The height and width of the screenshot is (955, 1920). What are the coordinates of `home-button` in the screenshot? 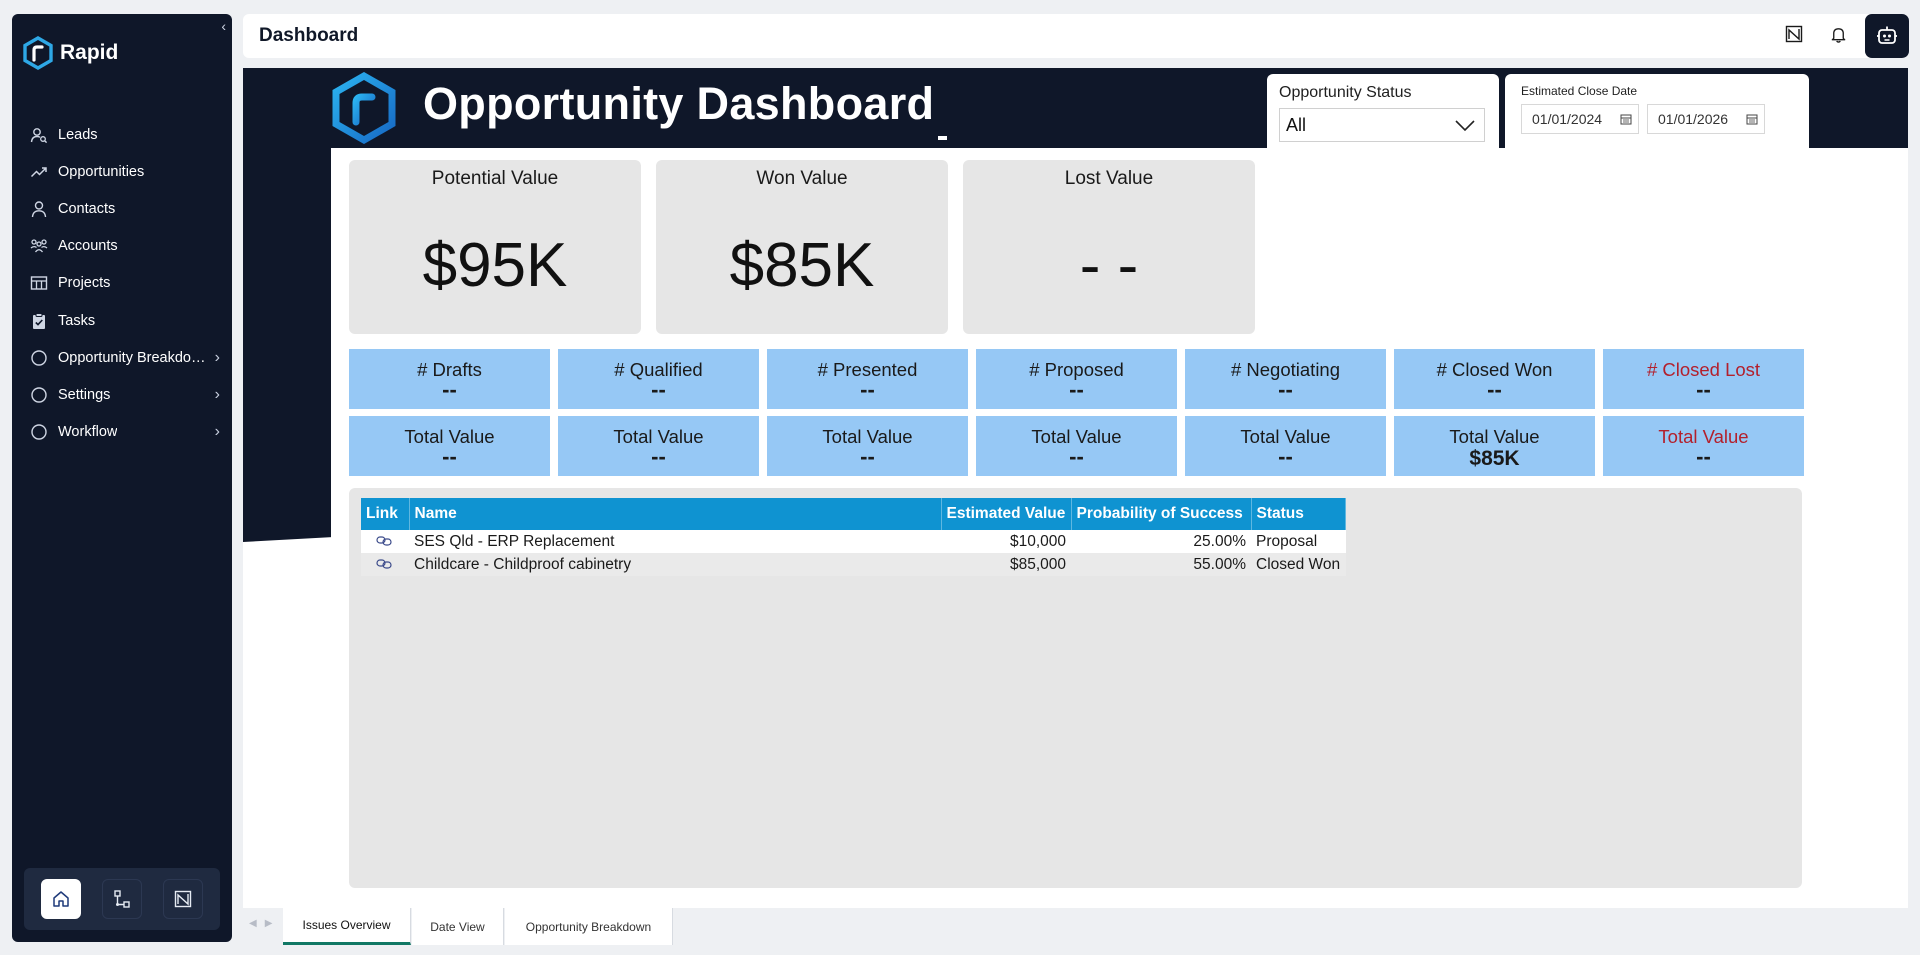 It's located at (60, 899).